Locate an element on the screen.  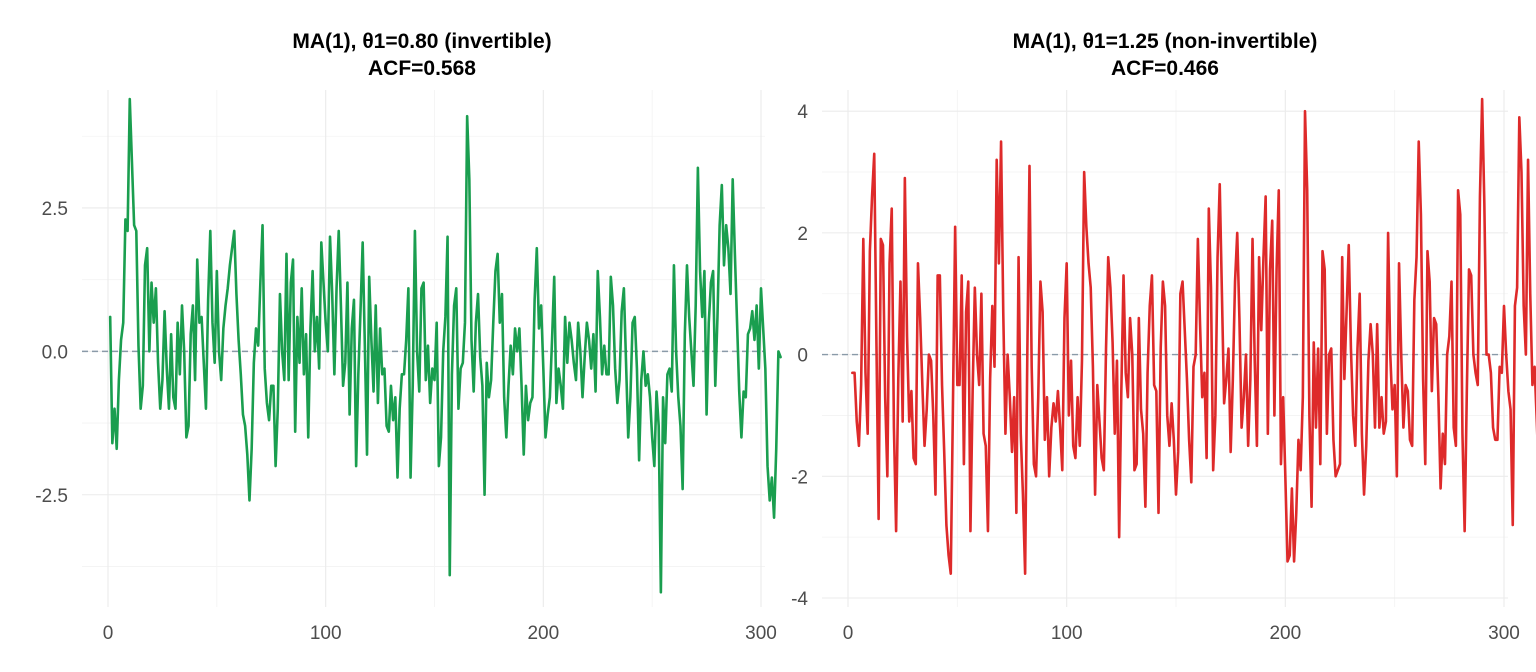
y-tick-label: 0 is located at coordinates (802, 356).